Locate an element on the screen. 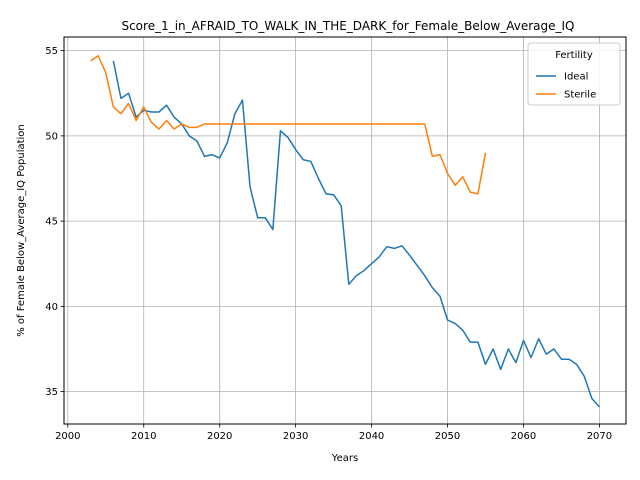  x-tick-label: 2000 is located at coordinates (67, 436).